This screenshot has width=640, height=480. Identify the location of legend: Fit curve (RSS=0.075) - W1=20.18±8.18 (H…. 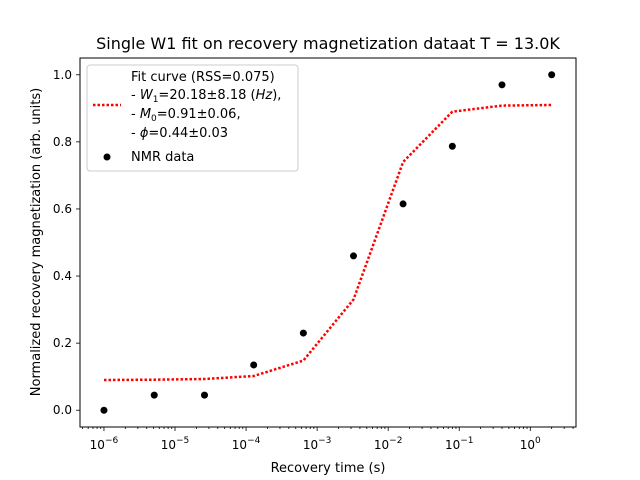
(192, 118).